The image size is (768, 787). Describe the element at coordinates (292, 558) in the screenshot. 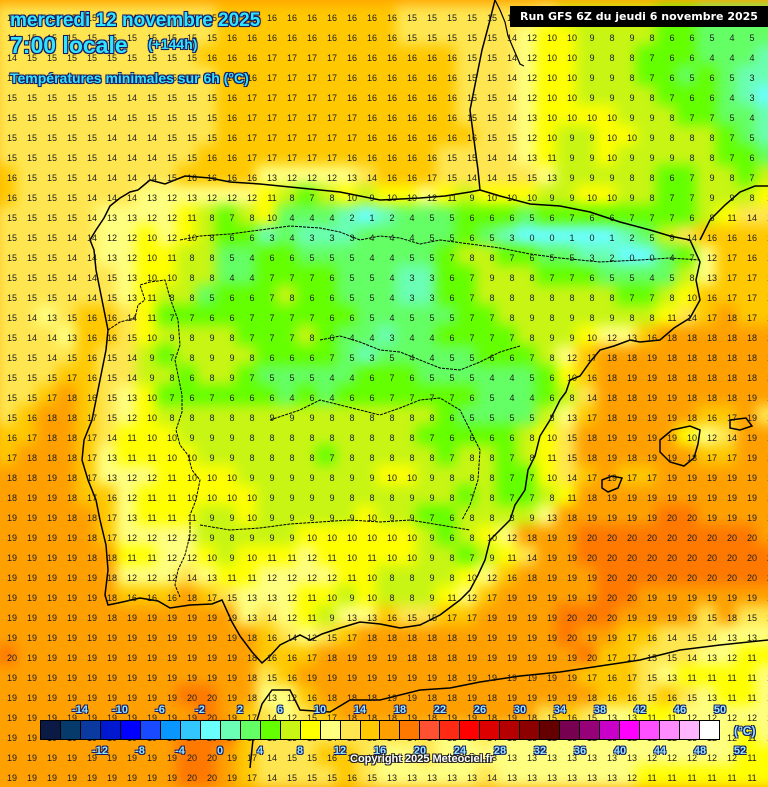

I see `grid-value: 11` at that location.